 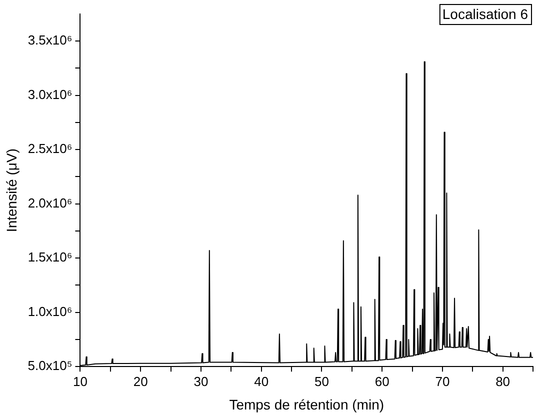 I want to click on x-axis-title: Temps de rétention (min), so click(x=306, y=404).